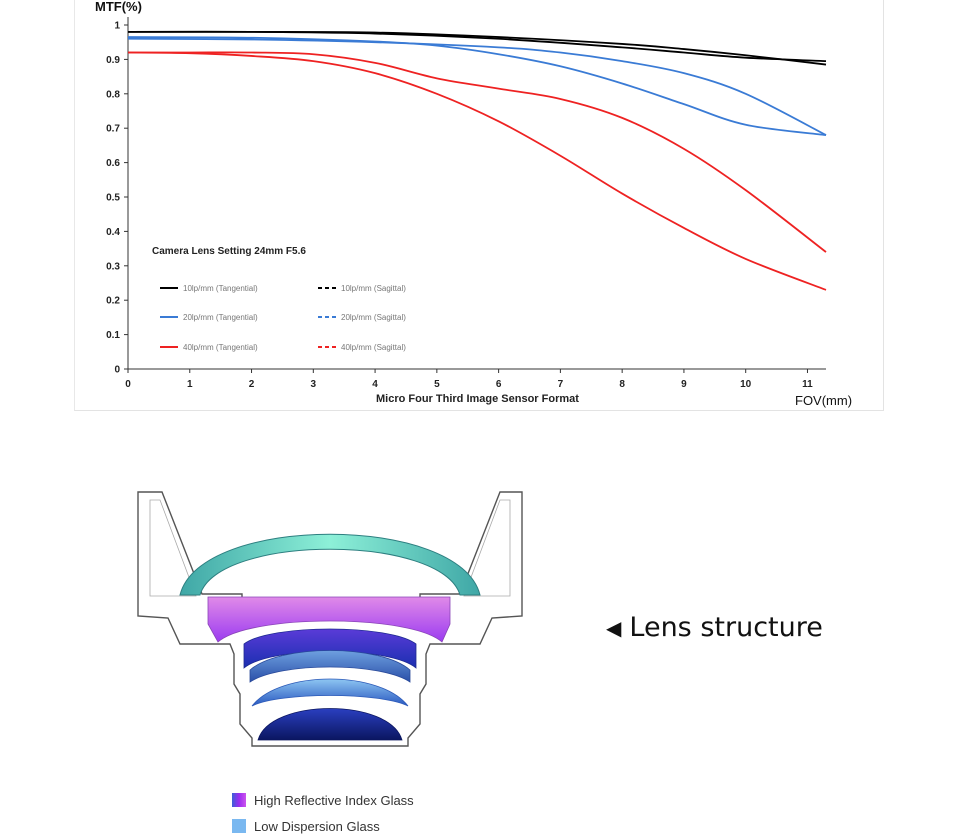 This screenshot has height=839, width=956. I want to click on dome-lens-element, so click(330, 564).